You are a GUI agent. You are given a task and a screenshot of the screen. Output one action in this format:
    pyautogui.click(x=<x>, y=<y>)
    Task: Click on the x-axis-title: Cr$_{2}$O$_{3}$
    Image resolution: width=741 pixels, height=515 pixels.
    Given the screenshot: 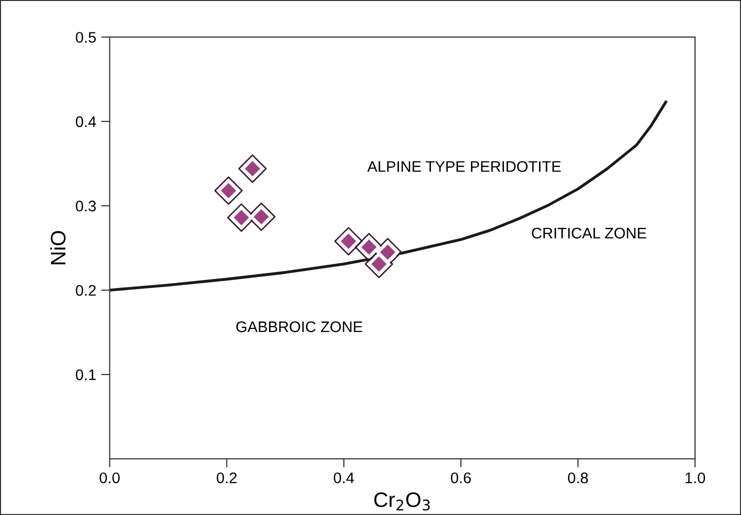 What is the action you would take?
    pyautogui.click(x=402, y=501)
    